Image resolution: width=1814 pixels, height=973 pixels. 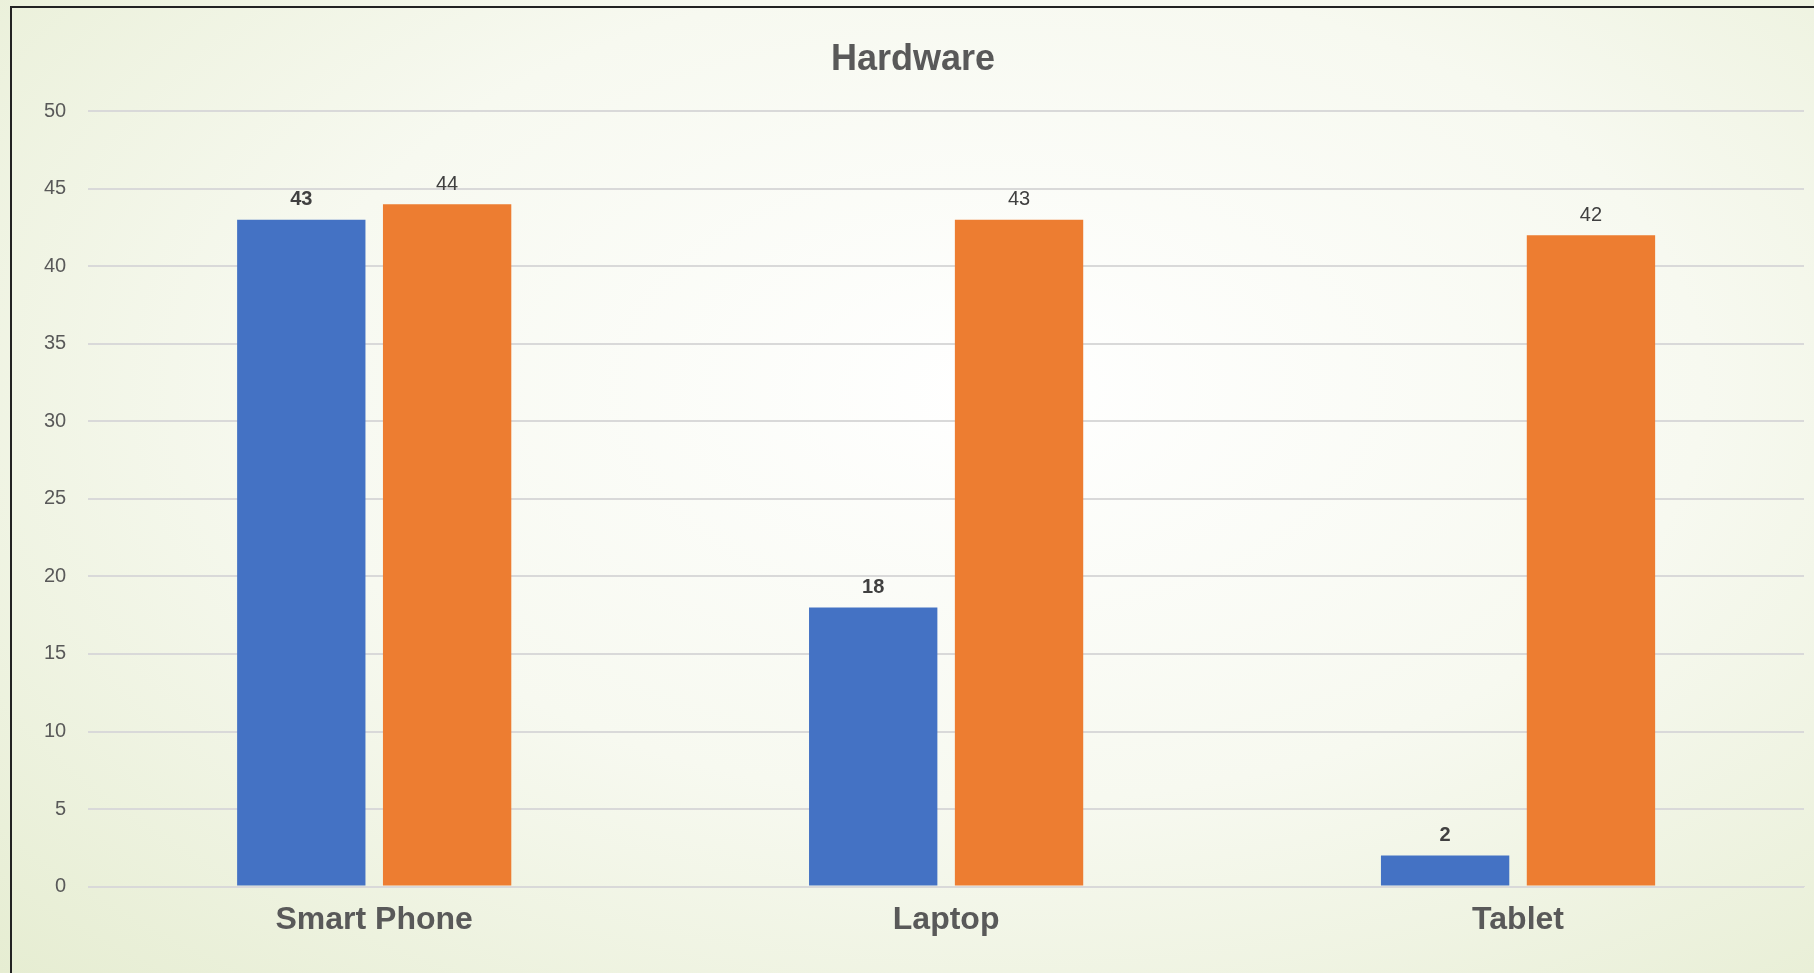 I want to click on data-label: 42, so click(x=1591, y=213).